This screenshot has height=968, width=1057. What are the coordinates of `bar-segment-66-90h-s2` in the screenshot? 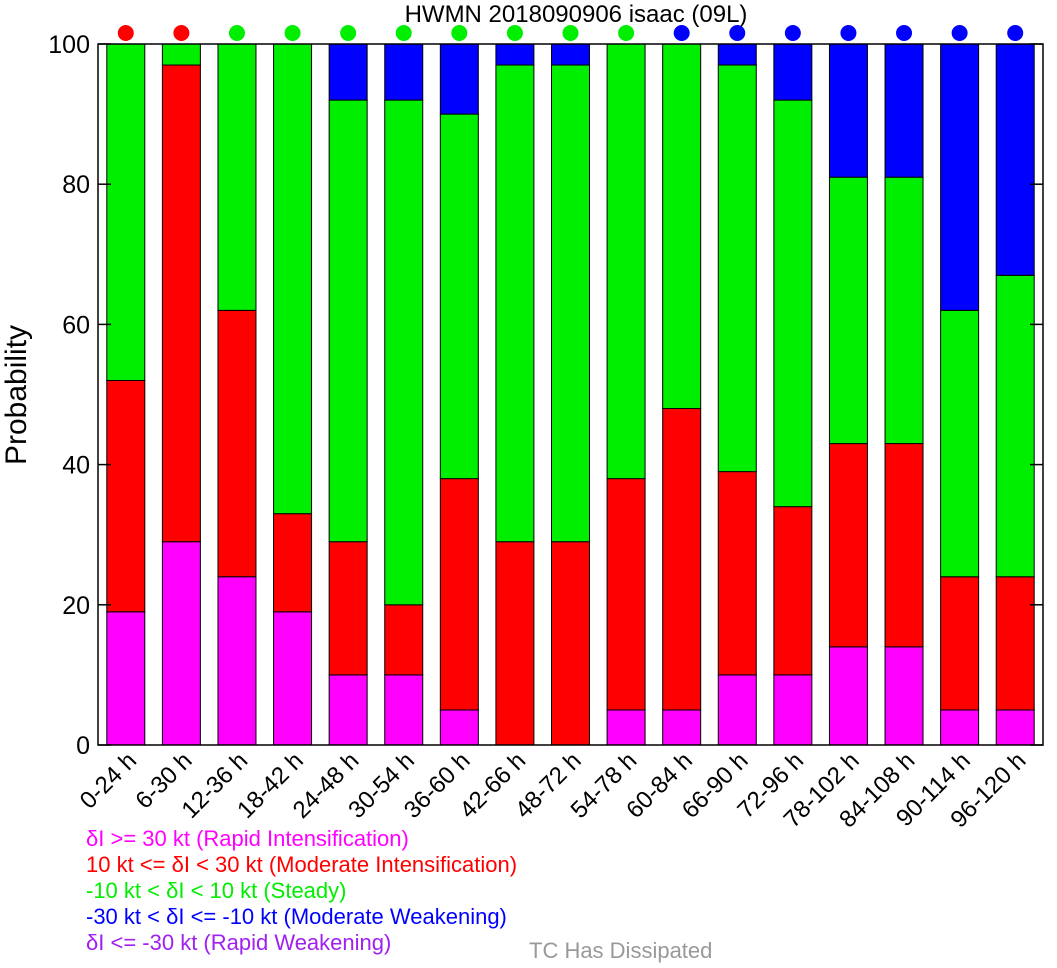 It's located at (737, 268).